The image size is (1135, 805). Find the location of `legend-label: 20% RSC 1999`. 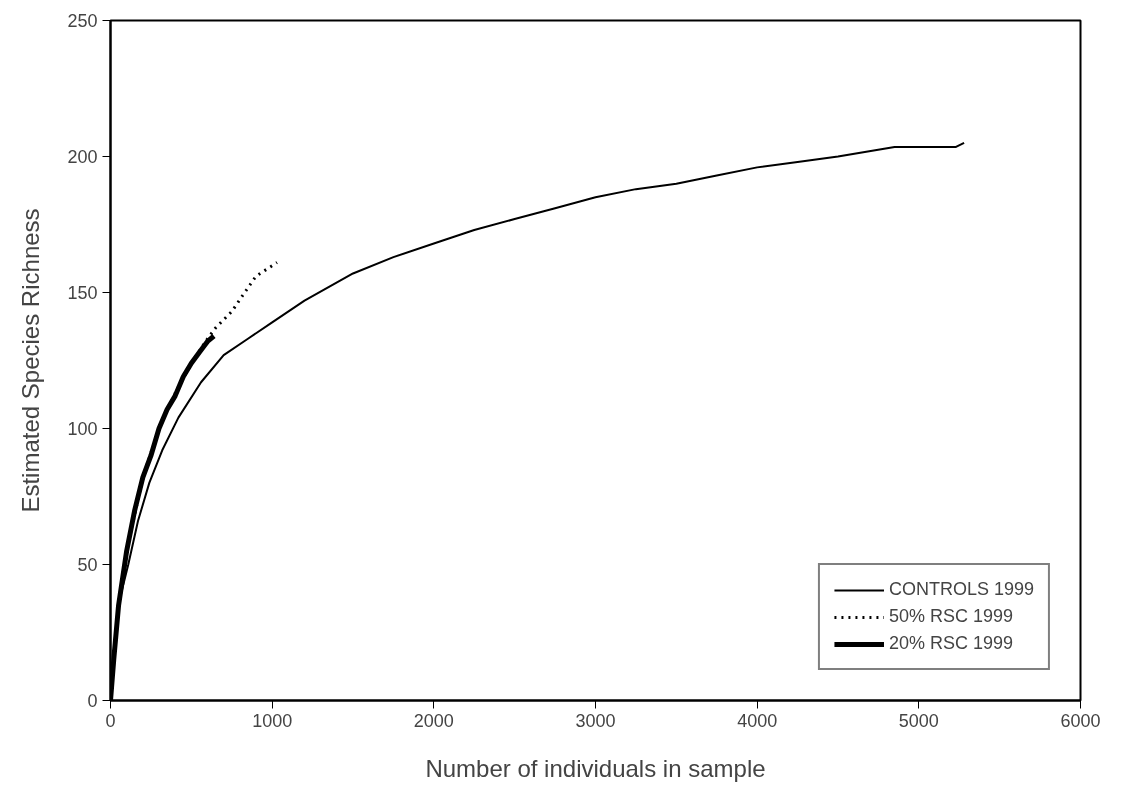

legend-label: 20% RSC 1999 is located at coordinates (951, 643).